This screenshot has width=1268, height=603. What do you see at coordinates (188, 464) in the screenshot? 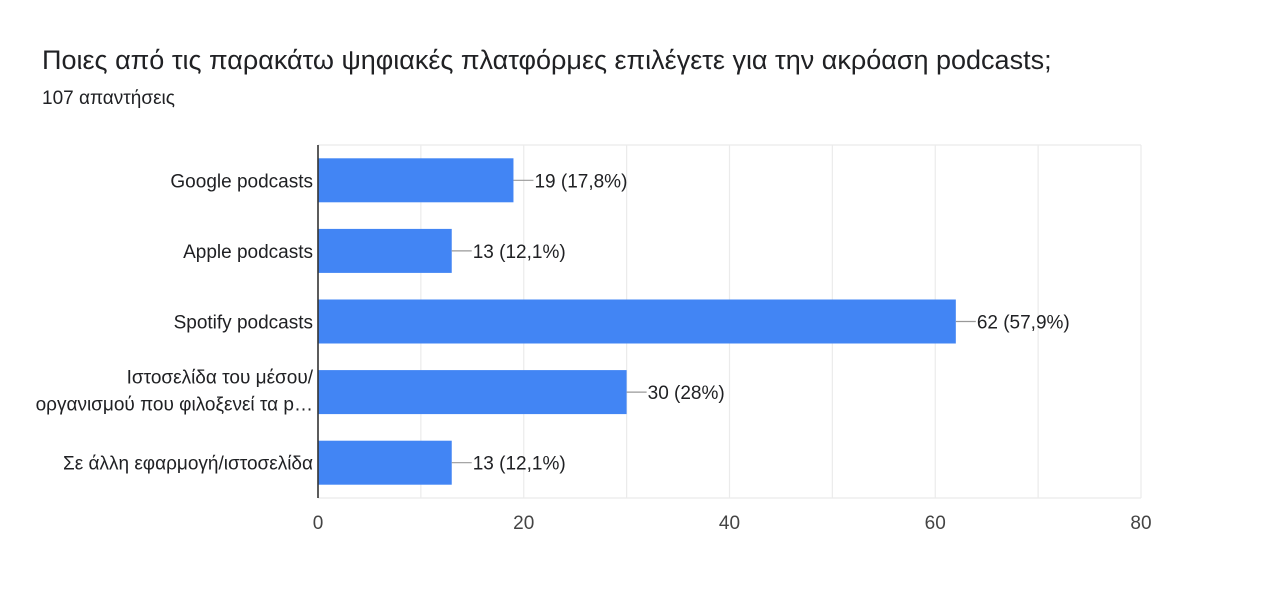
I see `category-label: Σε άλλη εφαρμογή/ιστοσελίδα` at bounding box center [188, 464].